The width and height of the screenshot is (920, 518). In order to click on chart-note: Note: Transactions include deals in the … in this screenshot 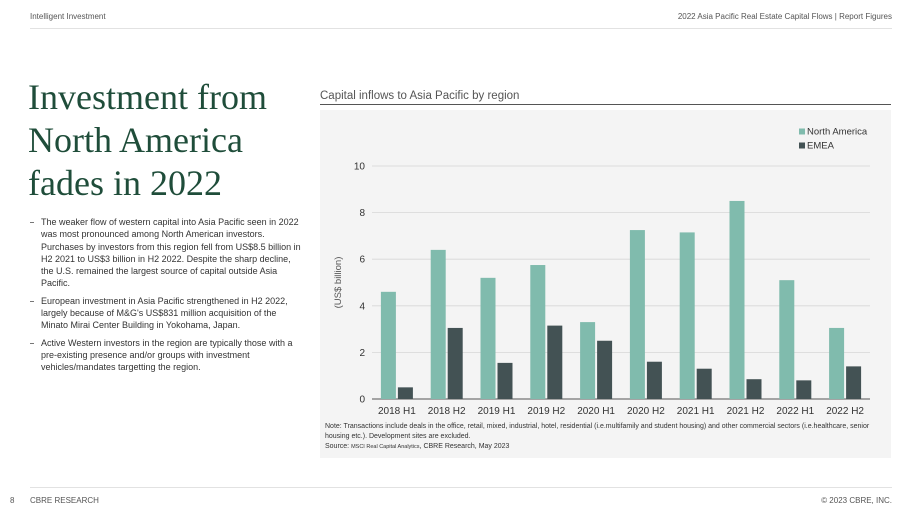, I will do `click(597, 432)`.